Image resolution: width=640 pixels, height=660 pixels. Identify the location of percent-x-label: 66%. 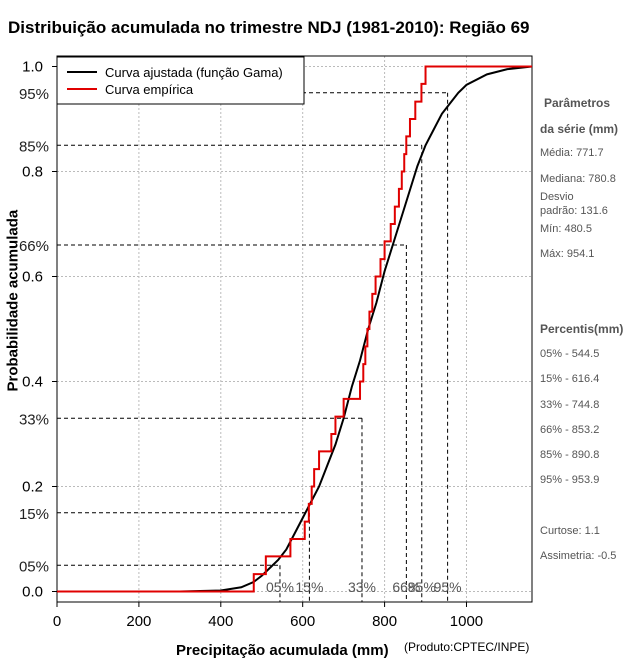
(406, 587).